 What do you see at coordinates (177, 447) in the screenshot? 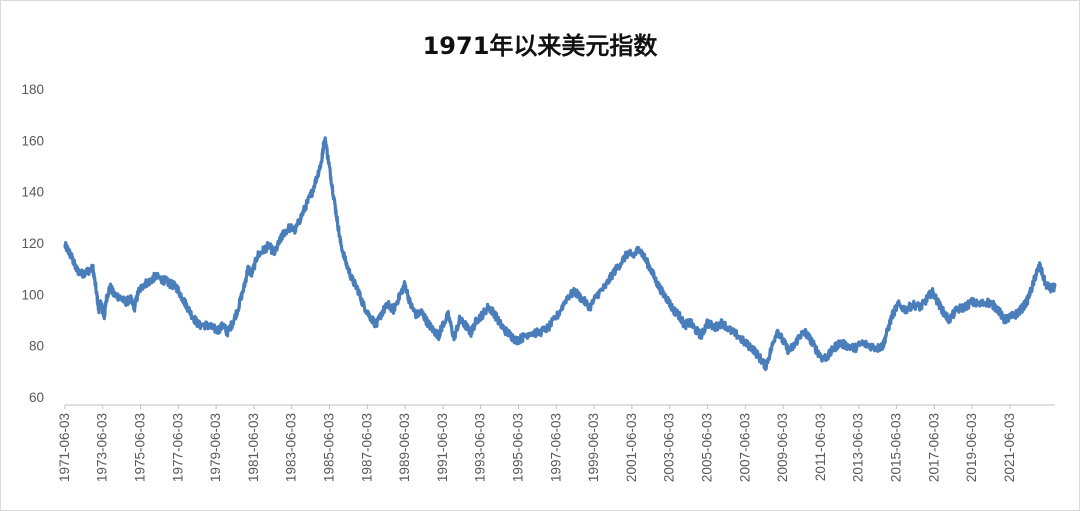
I see `x-tick-label: 1977-06-03` at bounding box center [177, 447].